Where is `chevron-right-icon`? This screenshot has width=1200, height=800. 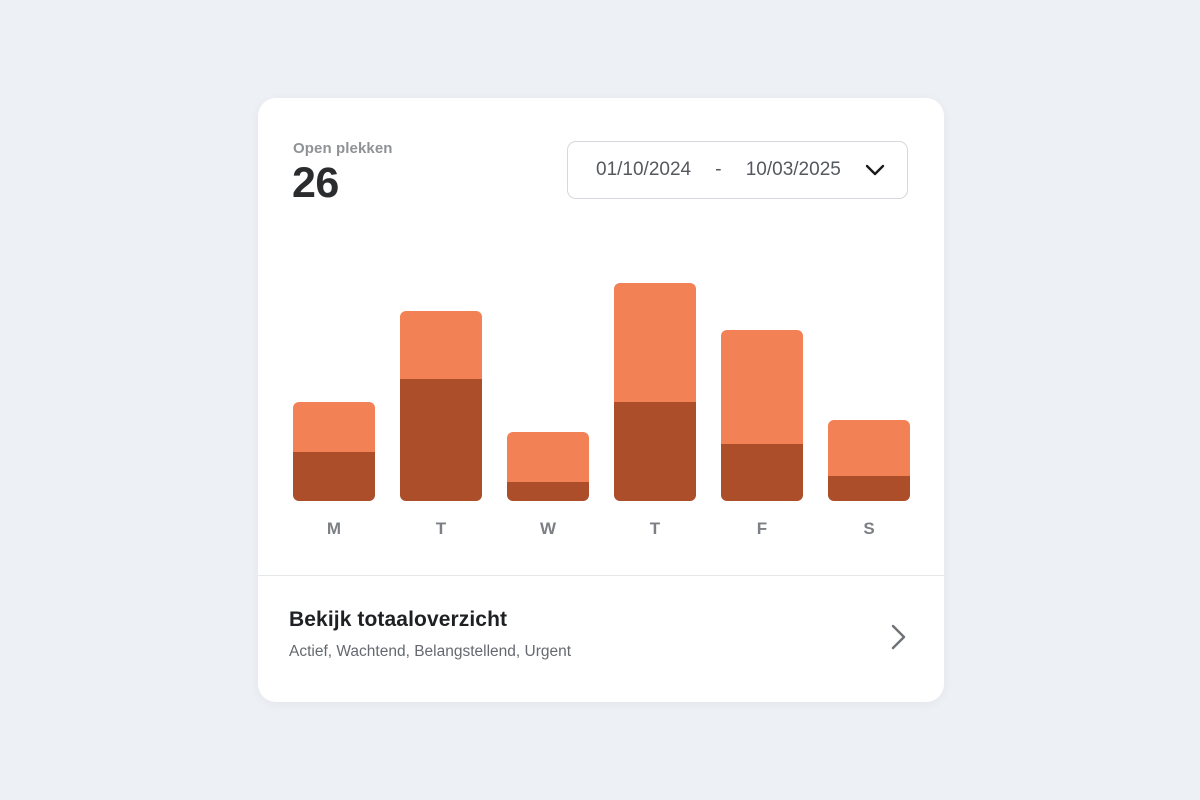 chevron-right-icon is located at coordinates (899, 637).